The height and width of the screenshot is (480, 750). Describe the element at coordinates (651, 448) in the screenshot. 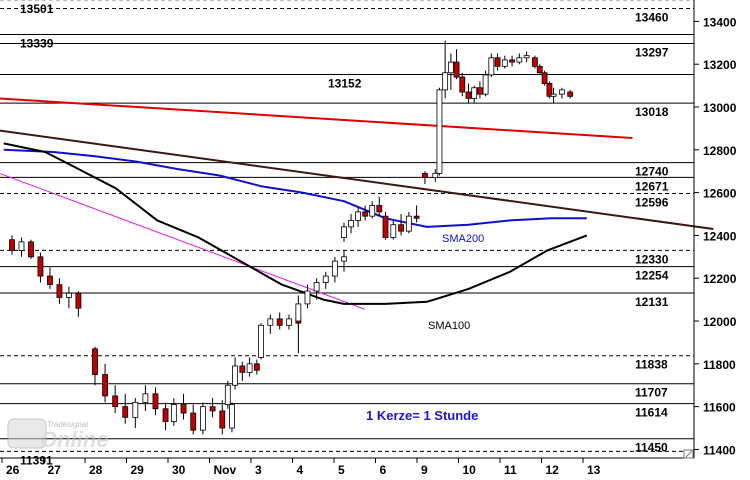

I see `level-label-11450: 11450` at that location.